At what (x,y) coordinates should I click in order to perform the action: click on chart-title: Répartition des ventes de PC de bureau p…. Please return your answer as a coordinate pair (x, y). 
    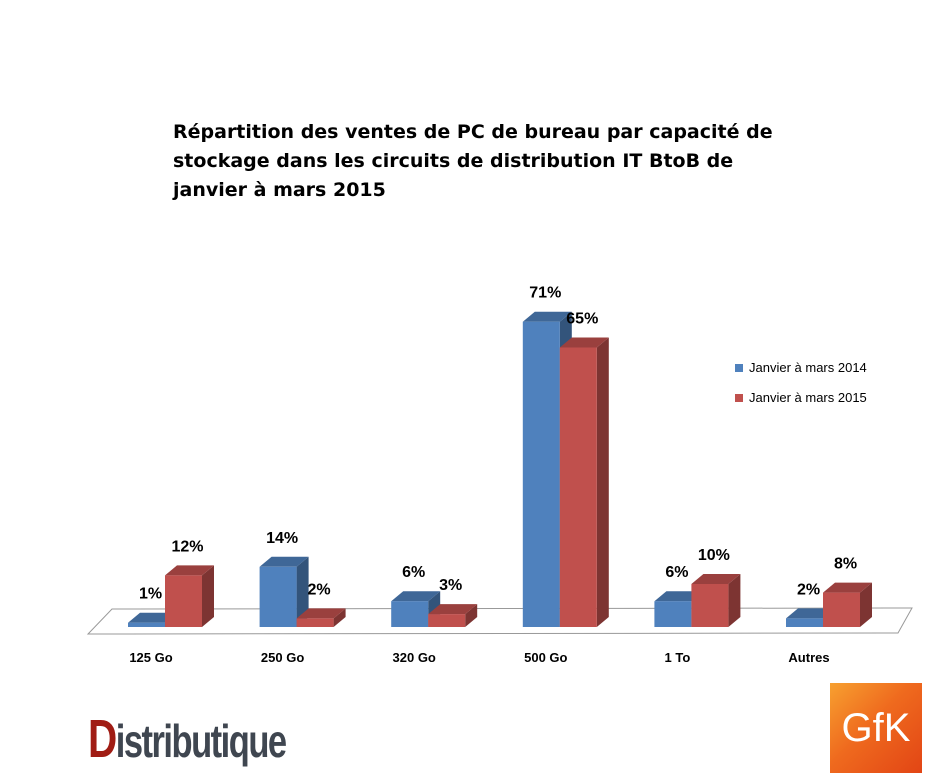
    Looking at the image, I should click on (473, 161).